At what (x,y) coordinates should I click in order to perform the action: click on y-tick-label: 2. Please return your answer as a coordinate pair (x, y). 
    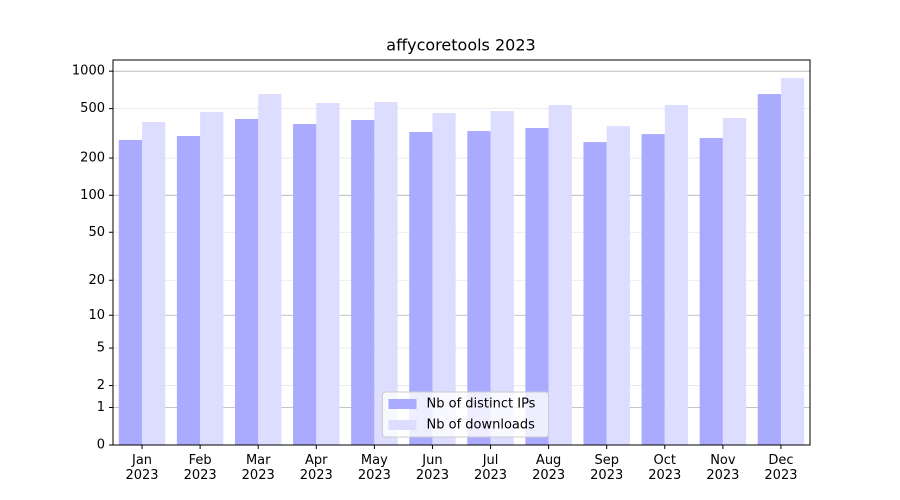
    Looking at the image, I should click on (101, 385).